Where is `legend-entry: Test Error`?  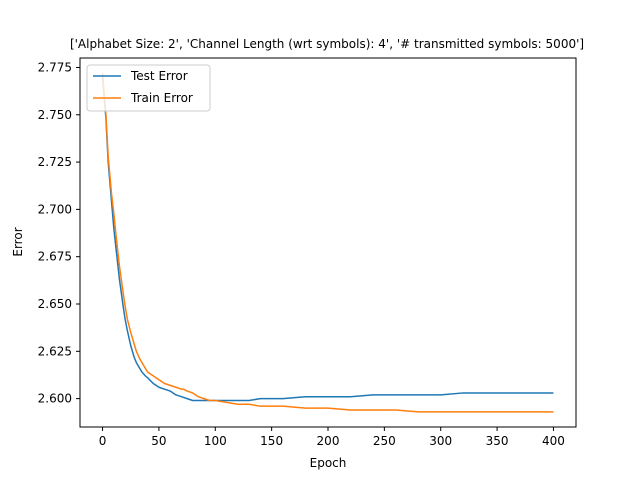
legend-entry: Test Error is located at coordinates (159, 76).